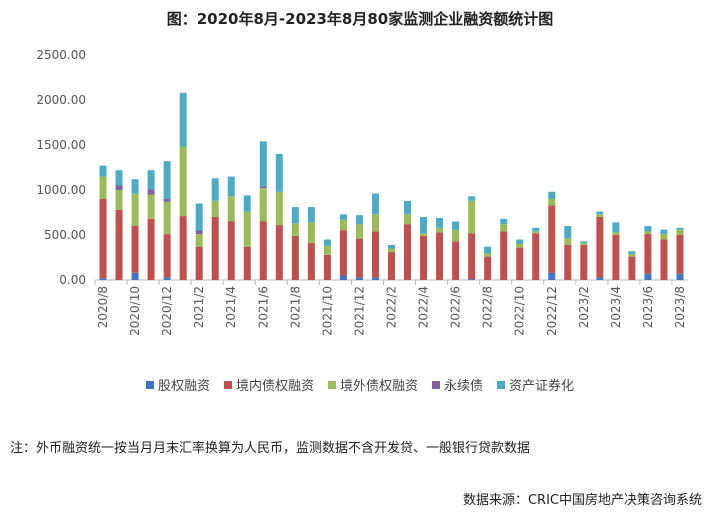 Image resolution: width=720 pixels, height=515 pixels. I want to click on x-tick-label: 2022/10, so click(520, 311).